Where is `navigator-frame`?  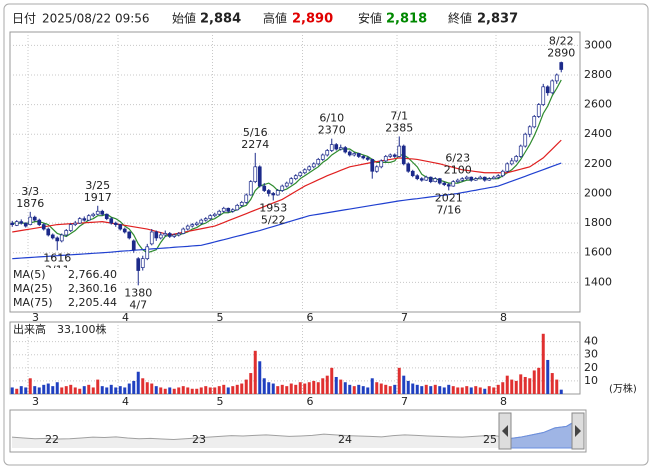 navigator-frame is located at coordinates (298, 431).